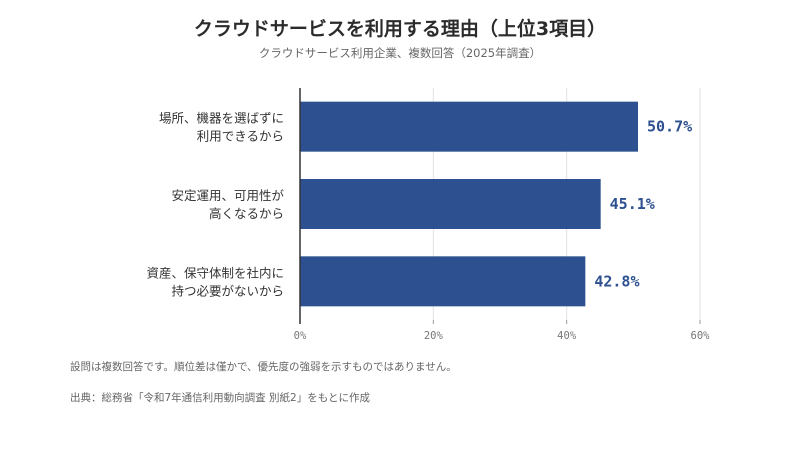 The height and width of the screenshot is (468, 800). Describe the element at coordinates (246, 213) in the screenshot. I see `category-label-line: 高くなるから` at that location.